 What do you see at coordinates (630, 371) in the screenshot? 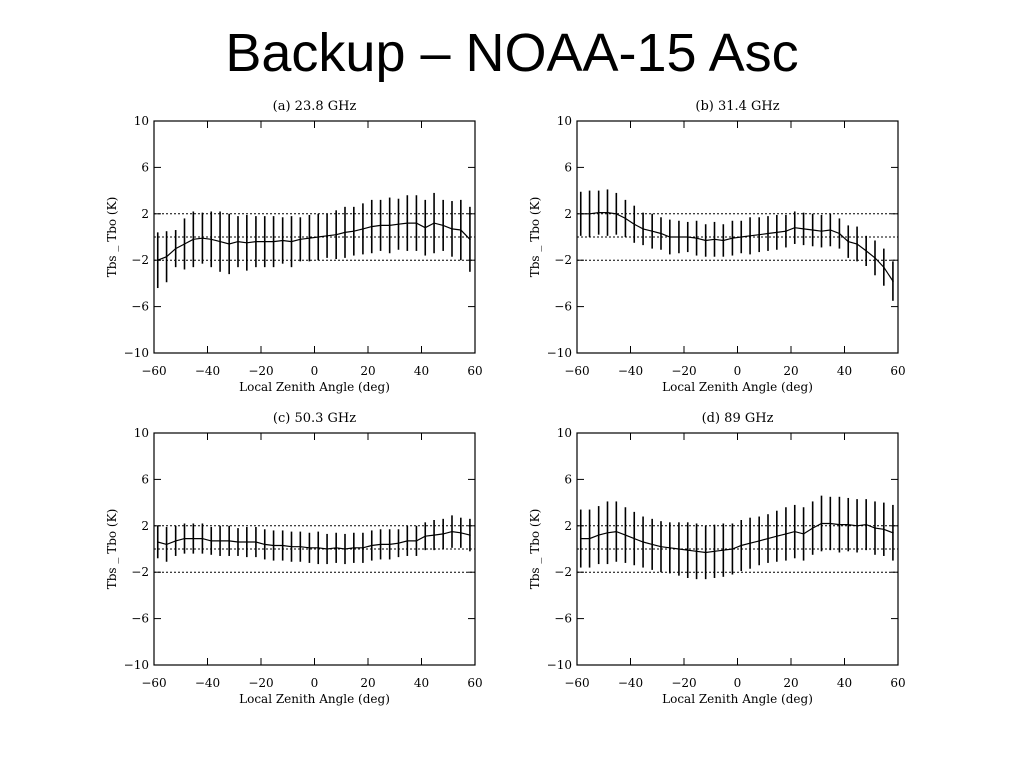
I see `x-tick-label: −40` at bounding box center [630, 371].